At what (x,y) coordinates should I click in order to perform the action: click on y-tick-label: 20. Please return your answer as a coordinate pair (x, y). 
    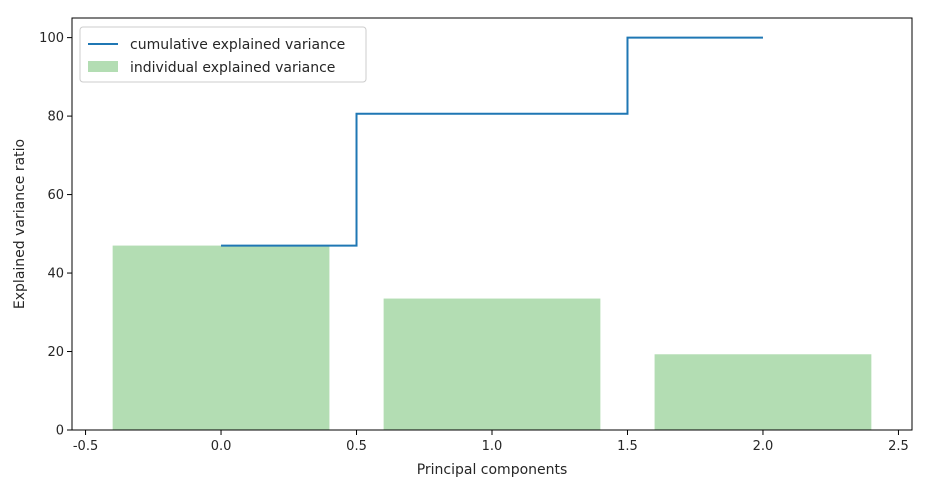
    Looking at the image, I should click on (55, 352).